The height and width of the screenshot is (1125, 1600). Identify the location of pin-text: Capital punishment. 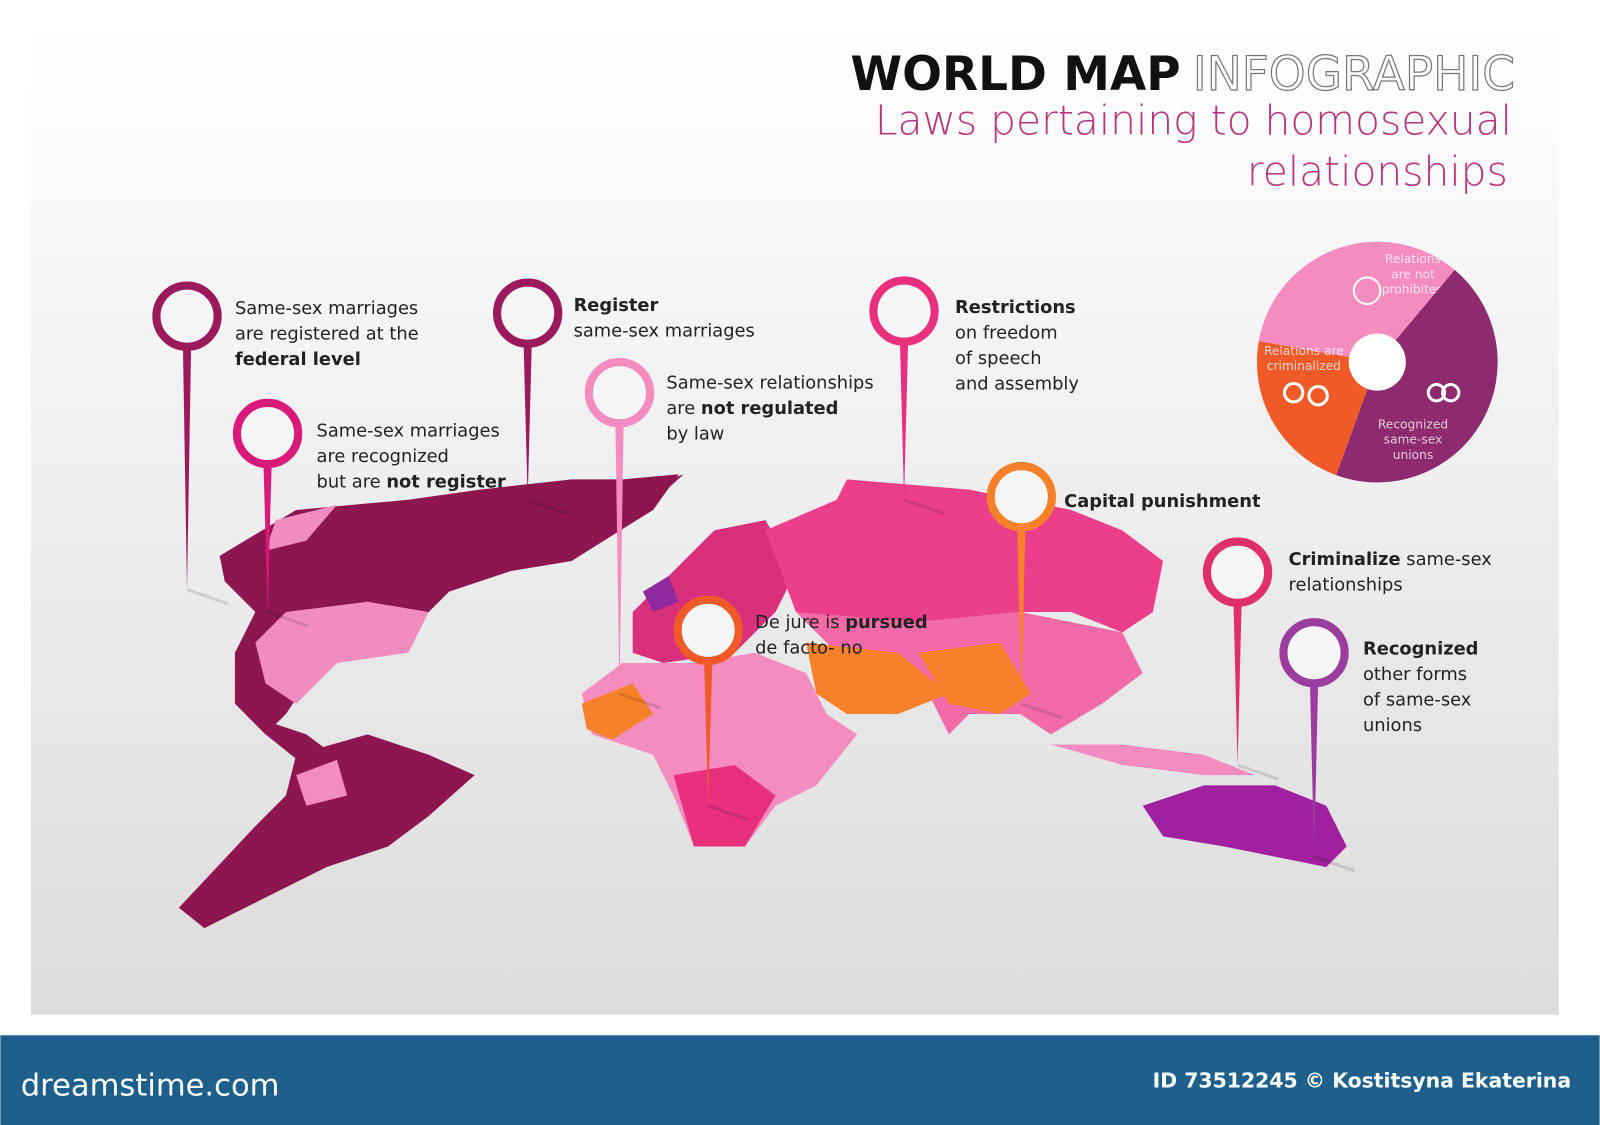
(1162, 501).